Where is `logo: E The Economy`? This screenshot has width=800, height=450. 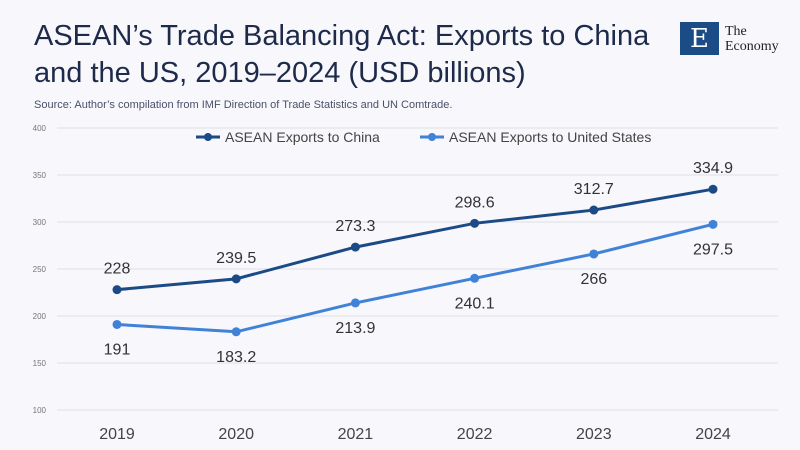
logo: E The Economy is located at coordinates (737, 38).